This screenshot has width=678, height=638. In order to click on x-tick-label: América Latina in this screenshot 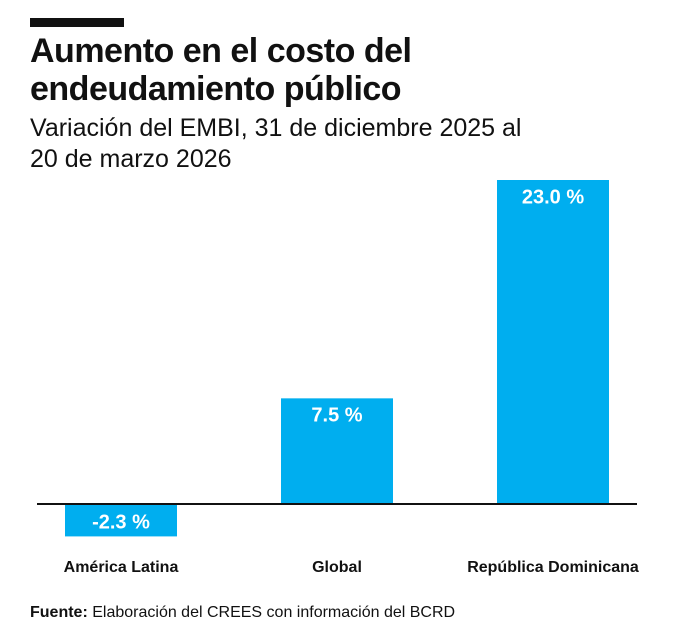, I will do `click(121, 567)`.